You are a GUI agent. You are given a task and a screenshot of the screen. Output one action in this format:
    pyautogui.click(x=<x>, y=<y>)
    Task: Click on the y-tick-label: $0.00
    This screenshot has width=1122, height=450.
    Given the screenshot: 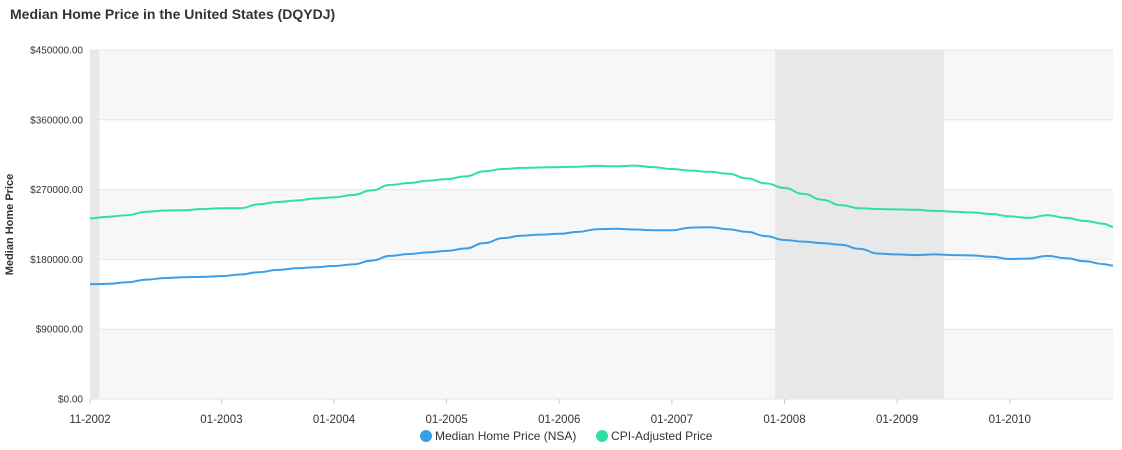 What is the action you would take?
    pyautogui.click(x=70, y=400)
    